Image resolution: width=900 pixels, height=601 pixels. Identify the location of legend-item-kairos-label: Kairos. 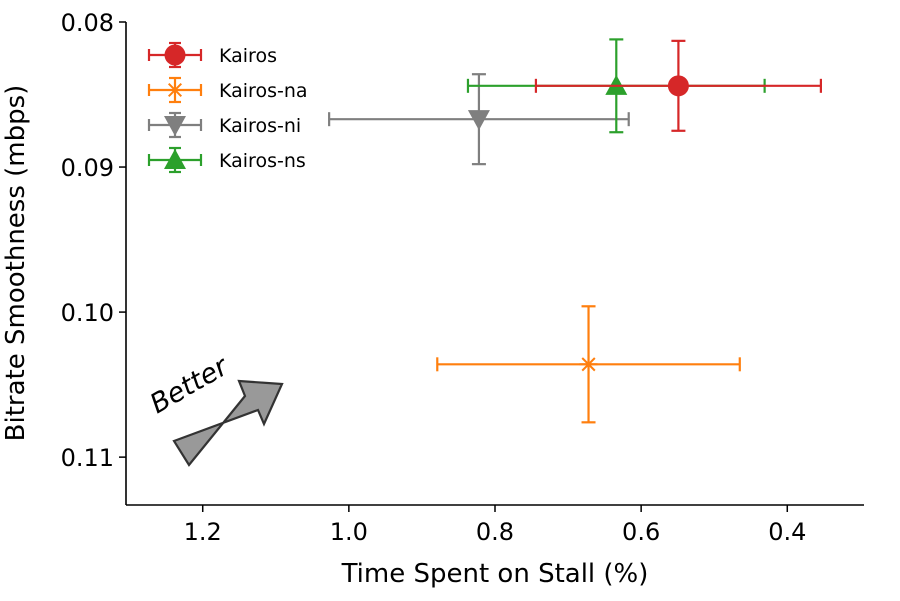
(248, 56).